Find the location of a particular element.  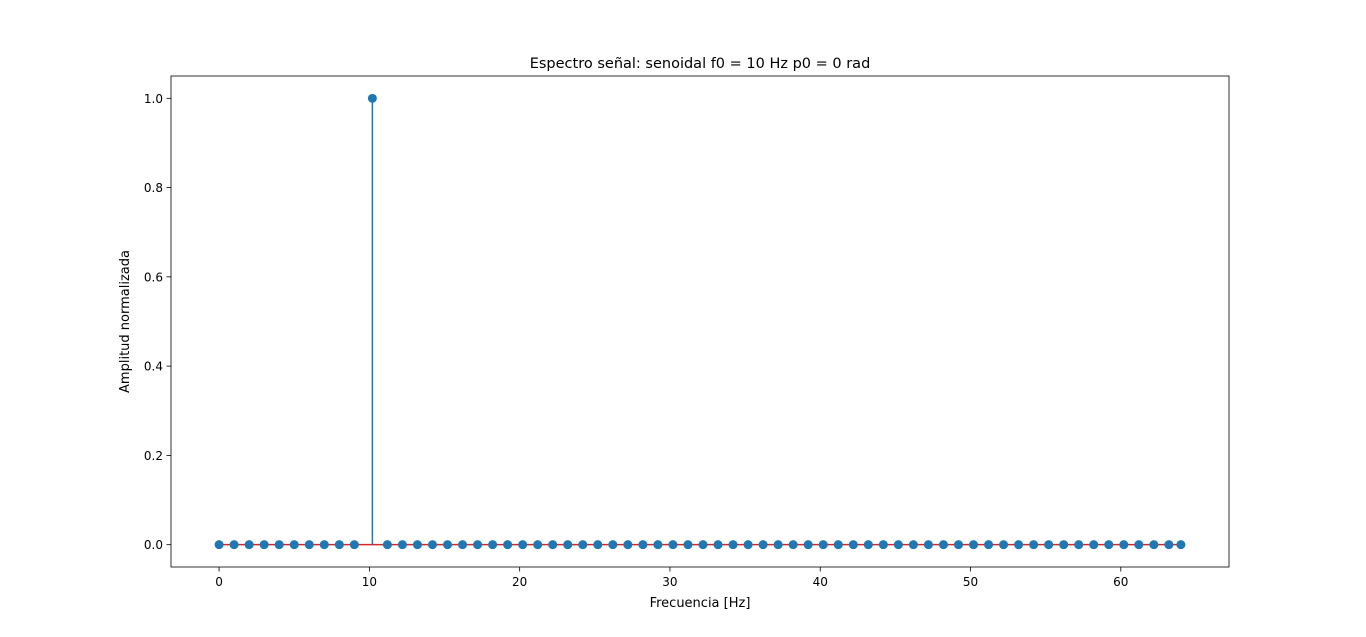

y-tick-label: 0.6 is located at coordinates (153, 277).